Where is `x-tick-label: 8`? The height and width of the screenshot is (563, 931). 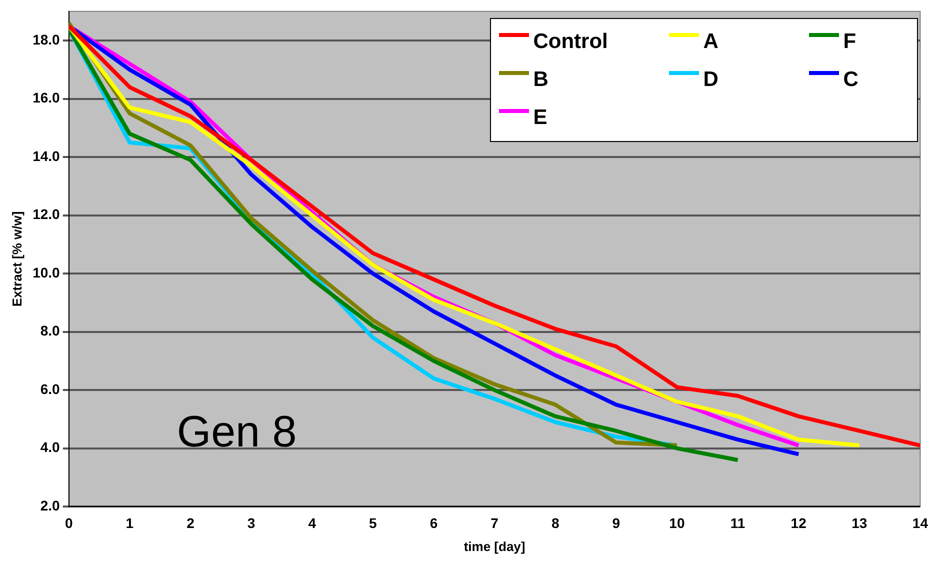 x-tick-label: 8 is located at coordinates (555, 522).